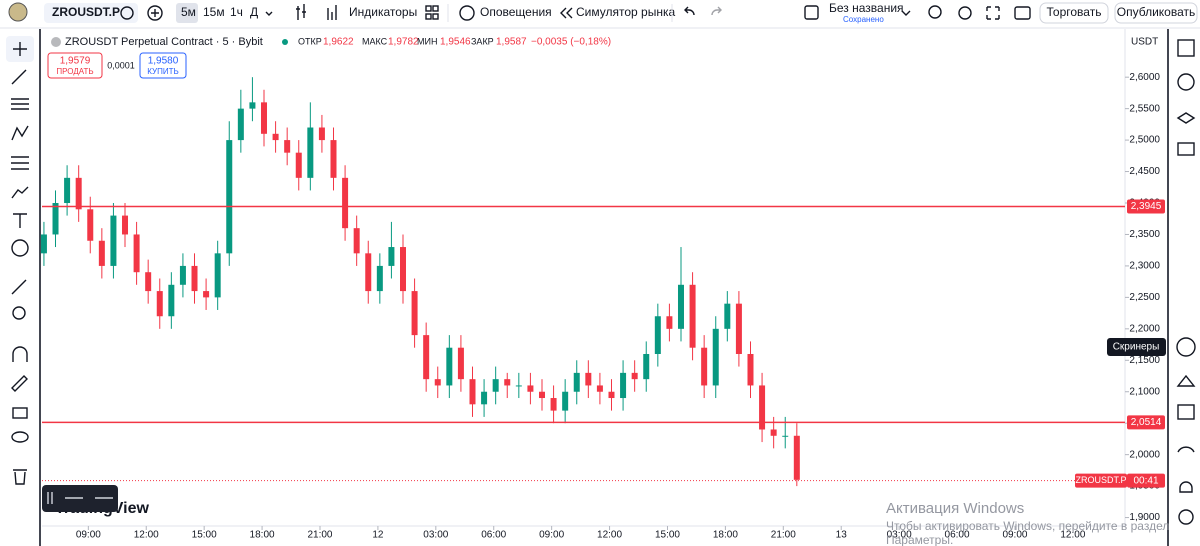 This screenshot has width=1200, height=546. I want to click on streams, so click(1186, 449).